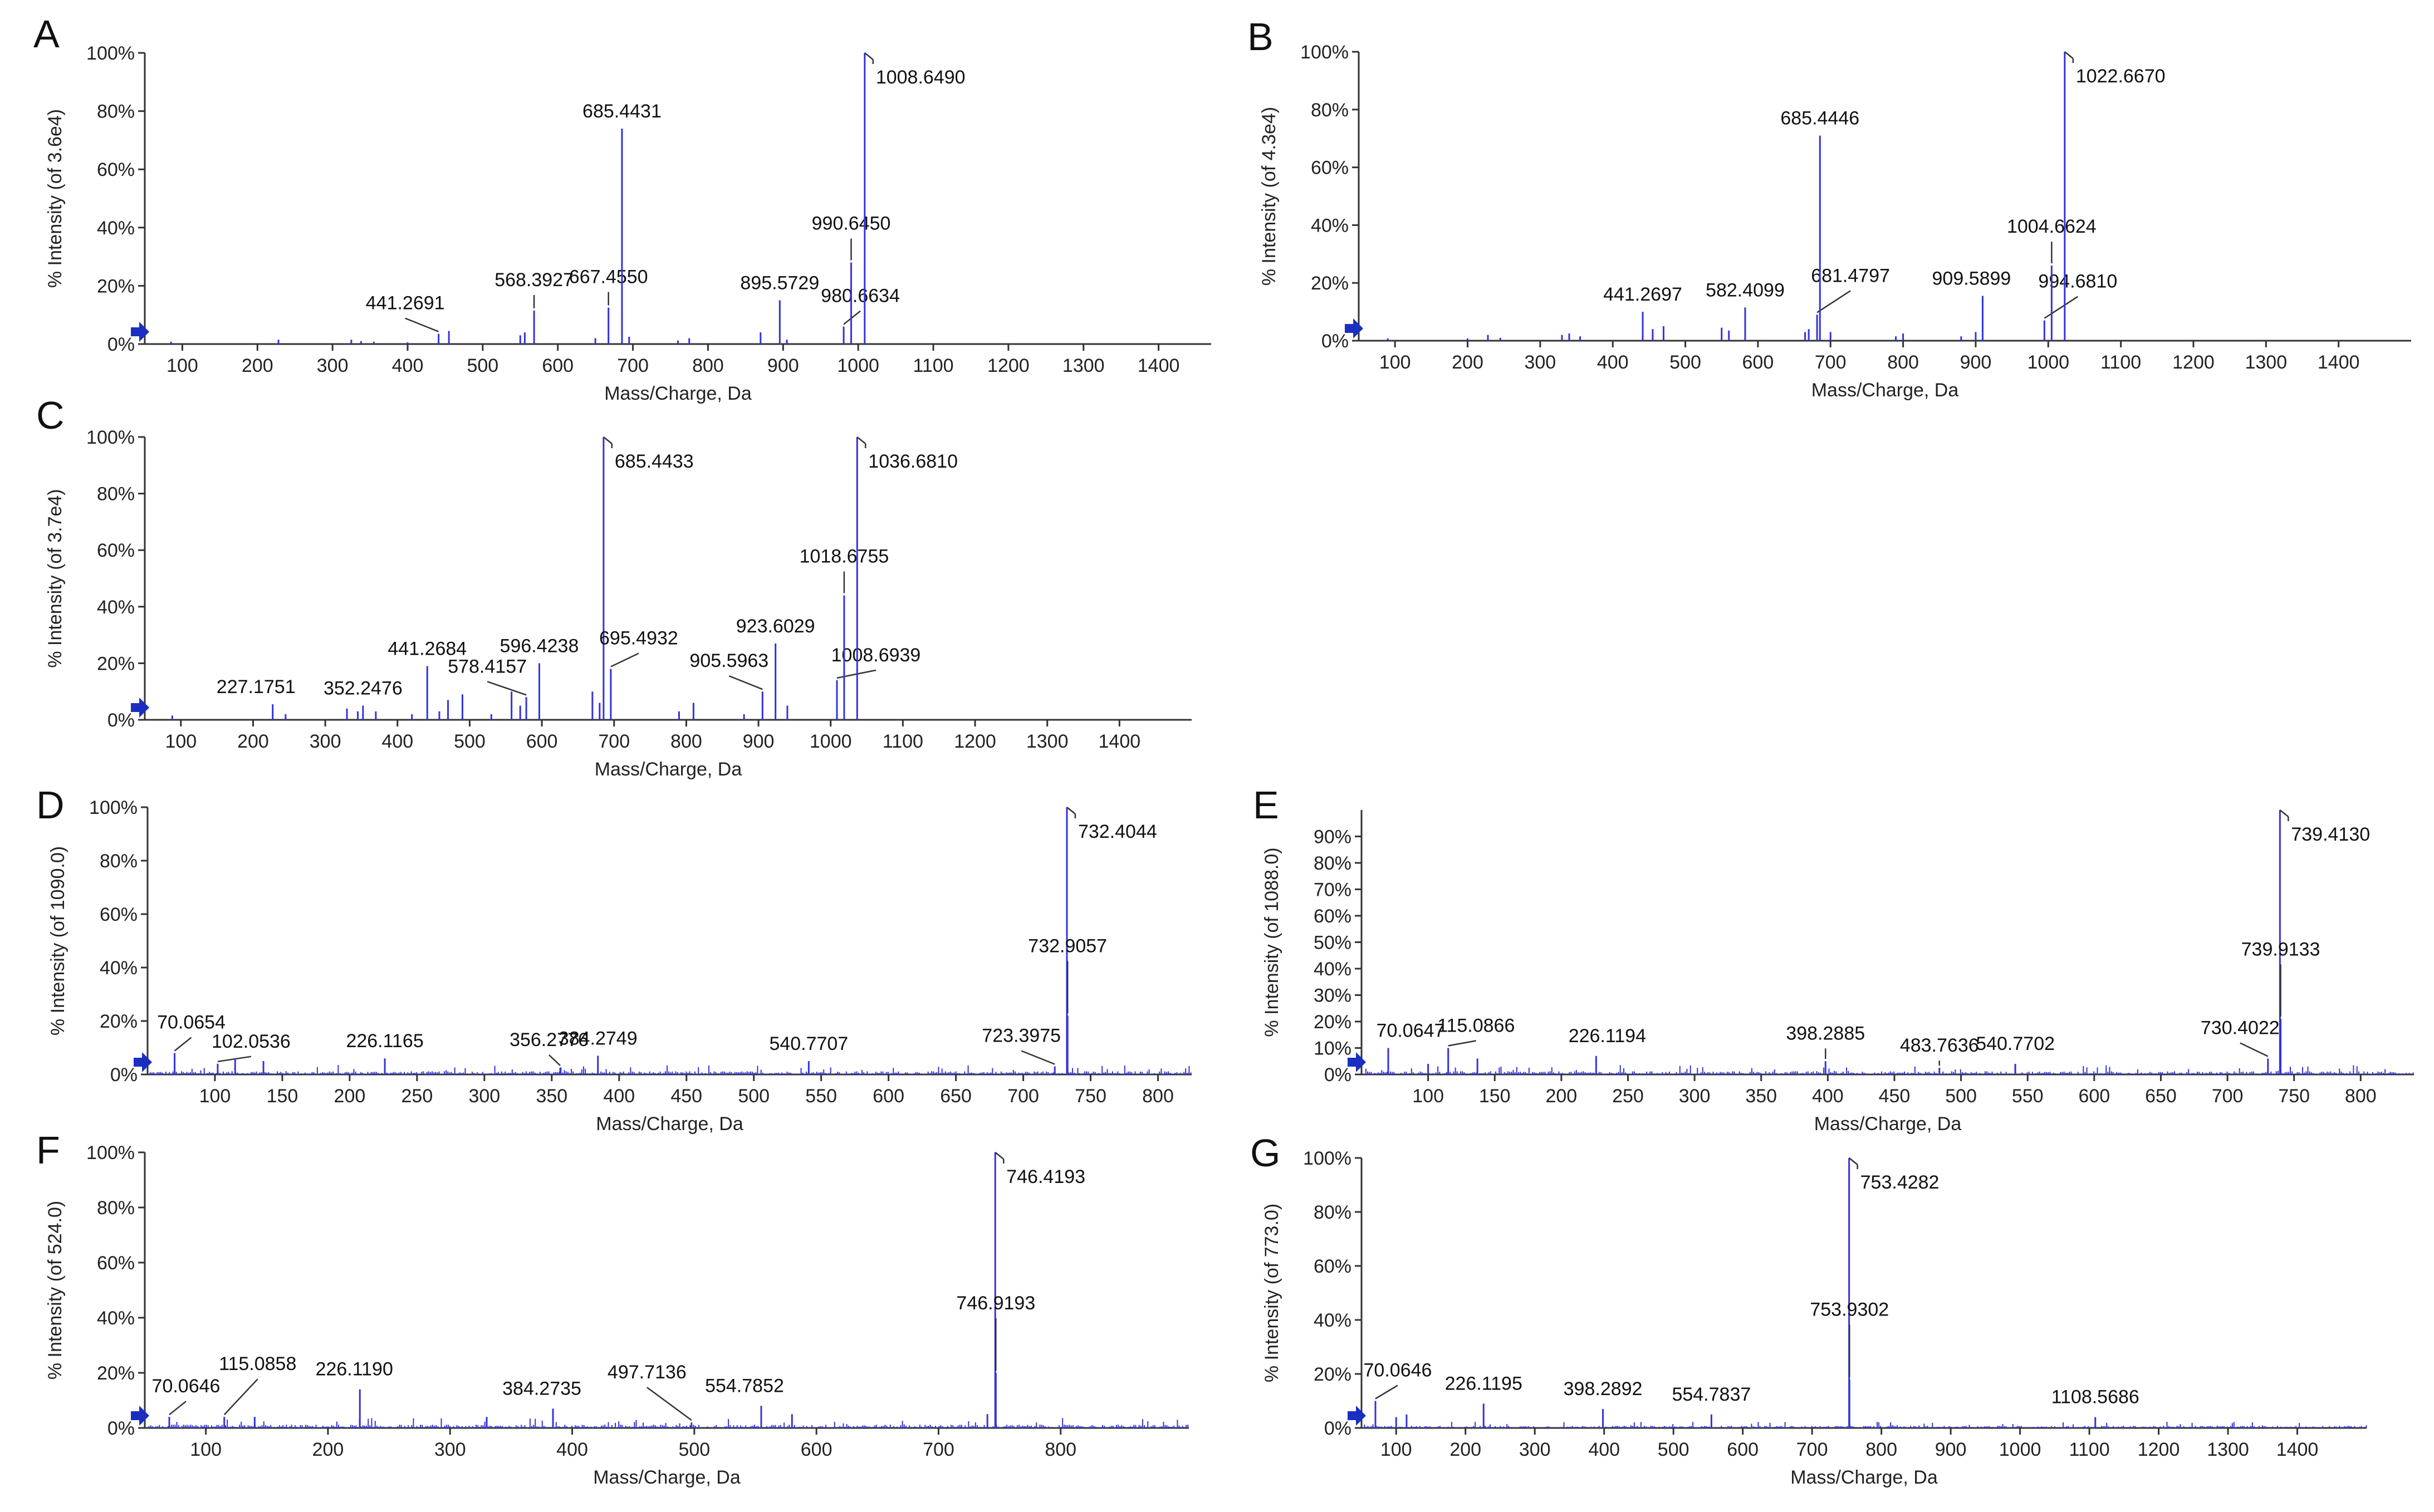  I want to click on x-tick-label: 750, so click(2294, 1096).